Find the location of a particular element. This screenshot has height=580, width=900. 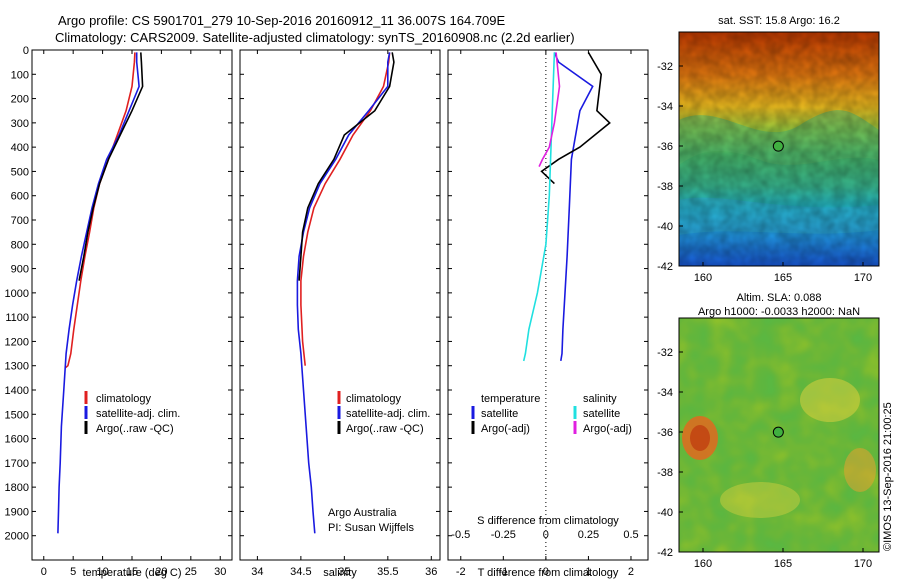

x2-tick-label: 0.5 is located at coordinates (630, 535).